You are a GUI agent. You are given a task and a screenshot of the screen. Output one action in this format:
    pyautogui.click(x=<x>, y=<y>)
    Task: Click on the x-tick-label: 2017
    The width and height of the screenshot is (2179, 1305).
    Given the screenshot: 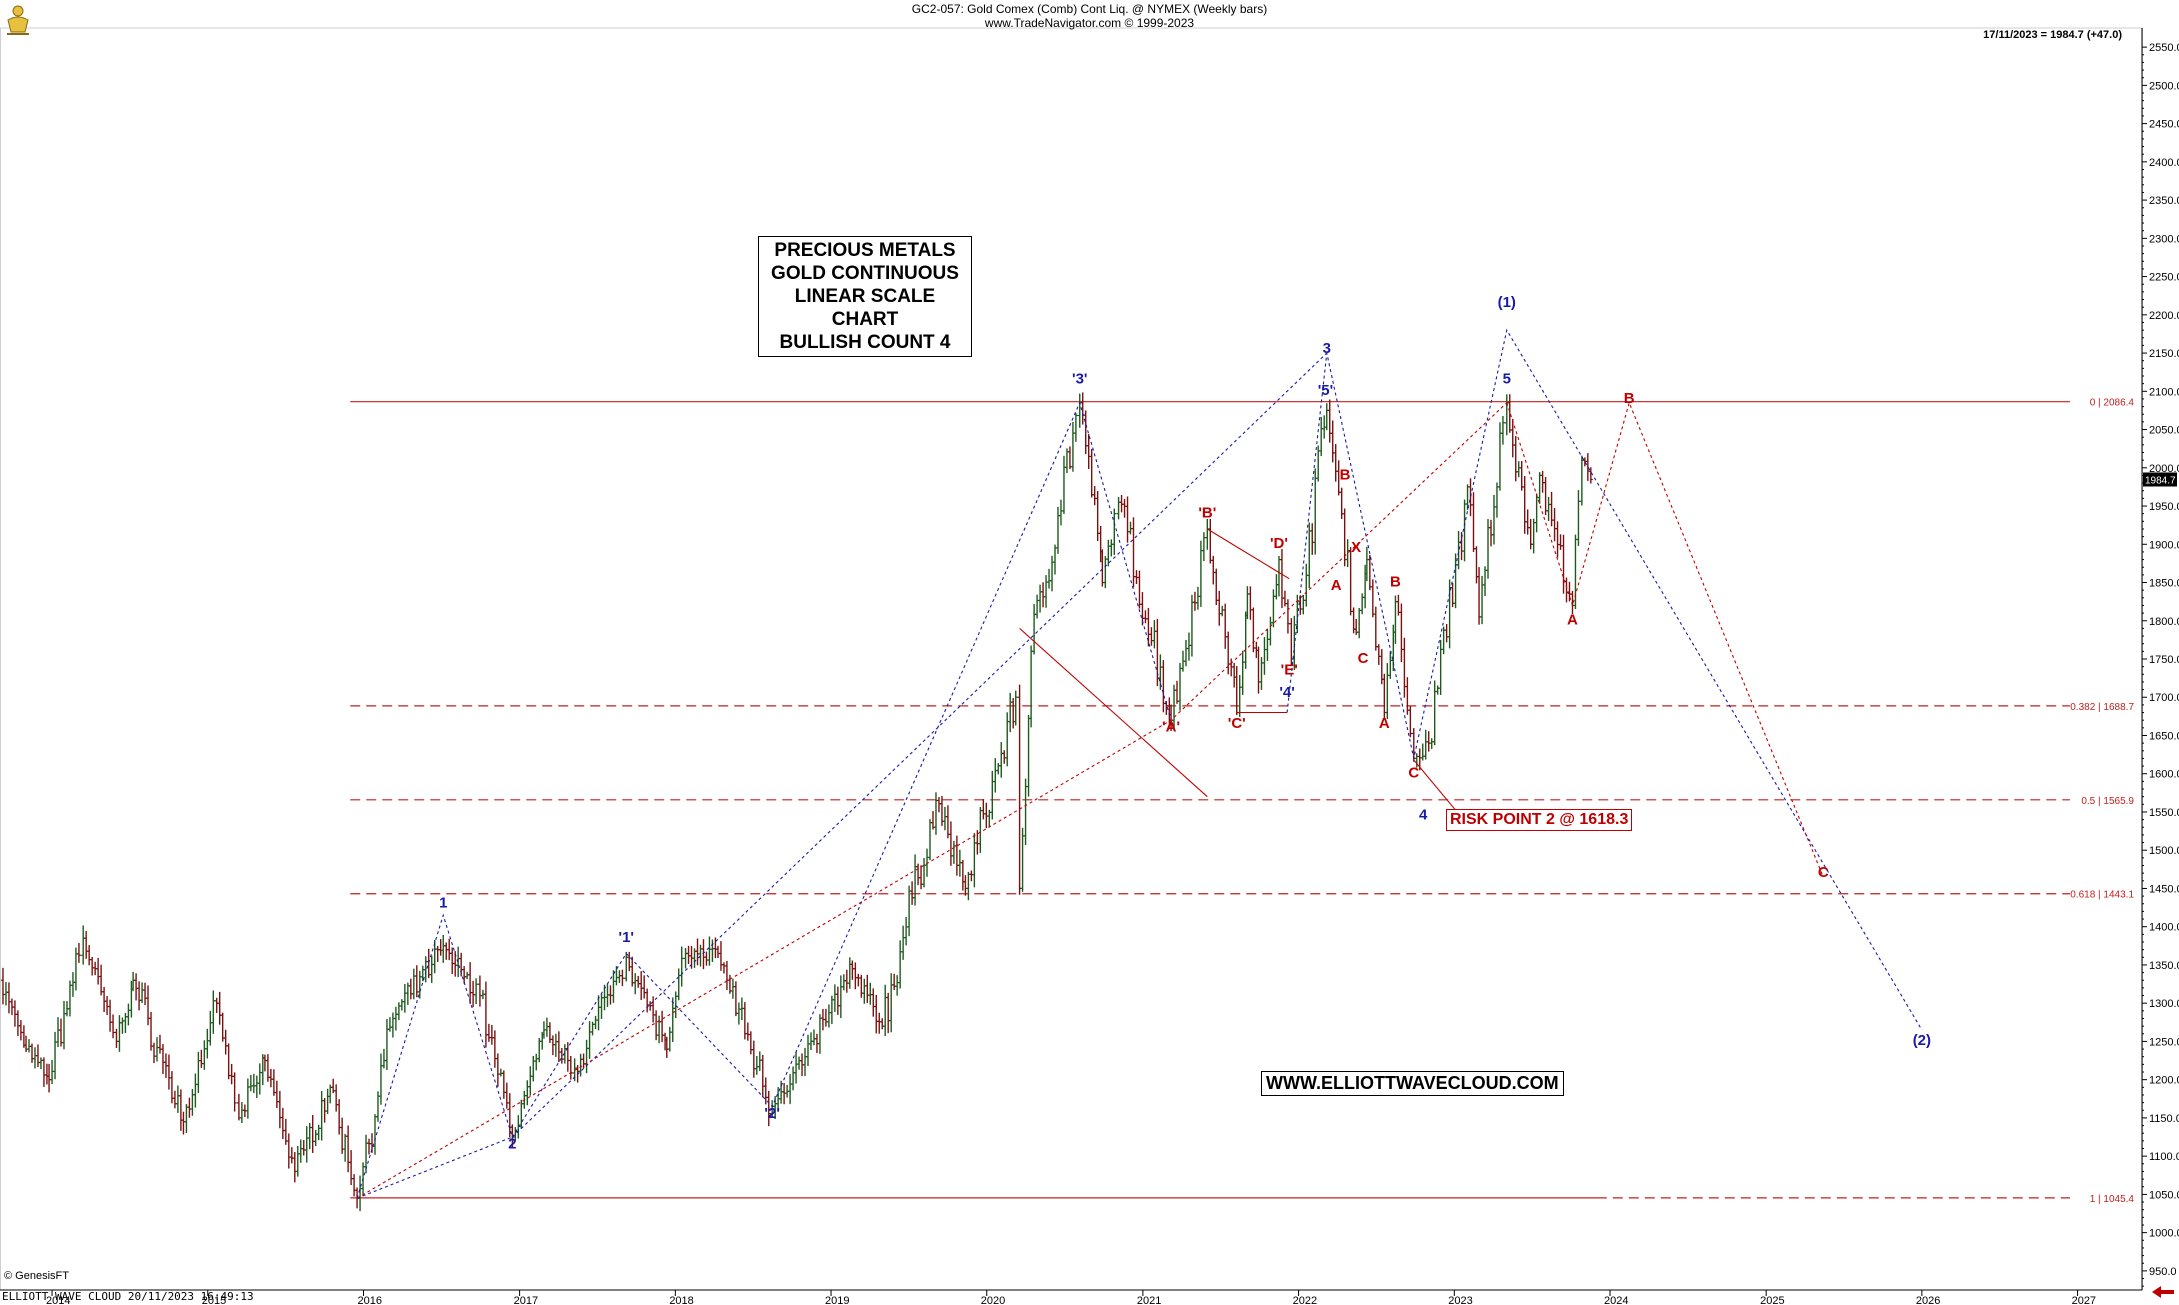 What is the action you would take?
    pyautogui.click(x=526, y=1300)
    